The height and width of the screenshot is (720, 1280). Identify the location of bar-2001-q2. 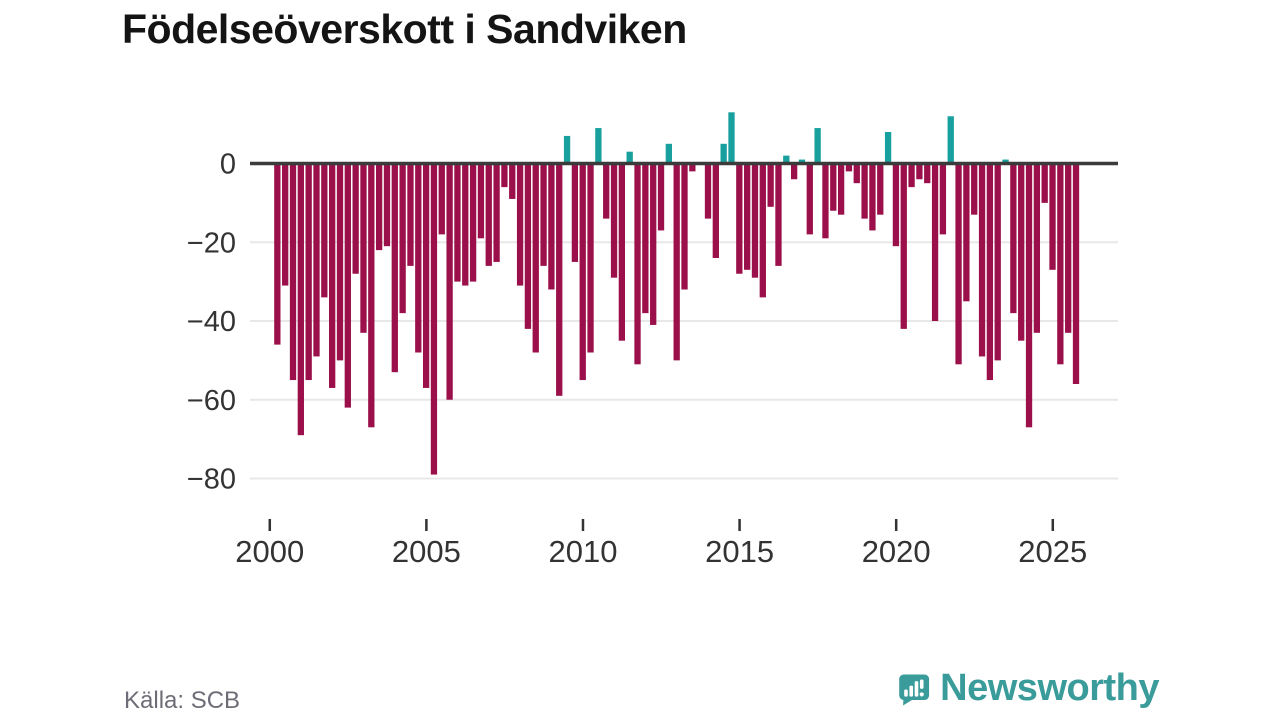
(316, 260).